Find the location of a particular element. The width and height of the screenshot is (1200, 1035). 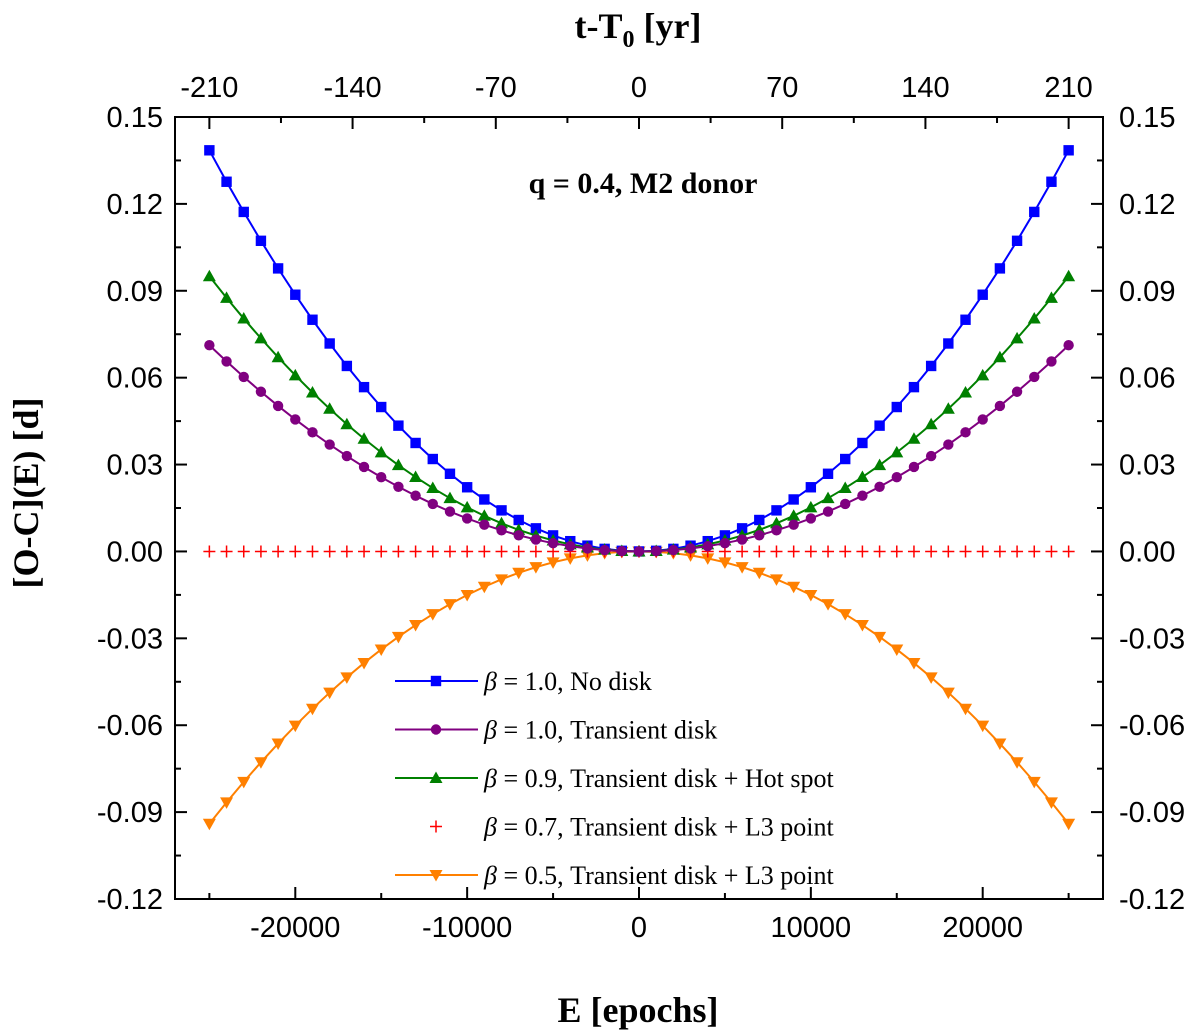

top-tick-label: 70 is located at coordinates (782, 88).